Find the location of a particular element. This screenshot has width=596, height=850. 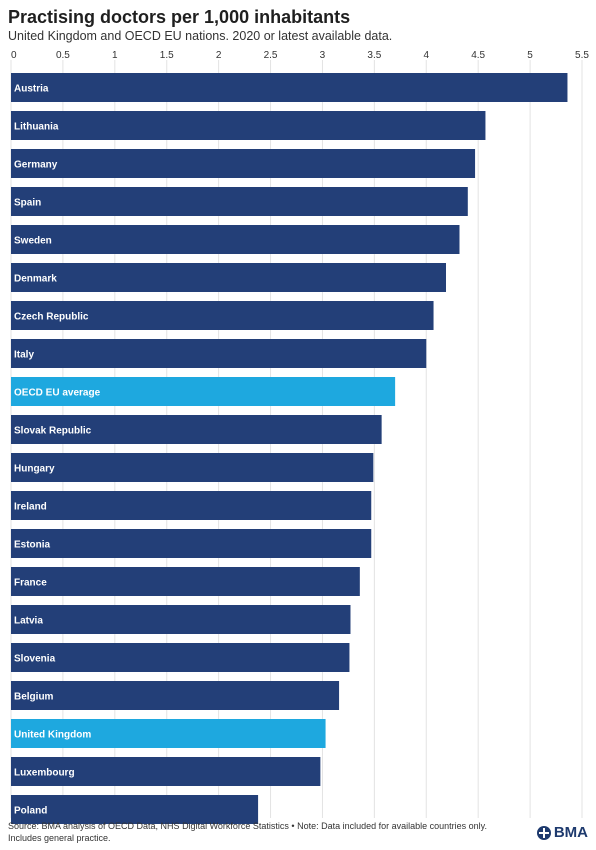

x-tick-label: 1.5 is located at coordinates (167, 55).